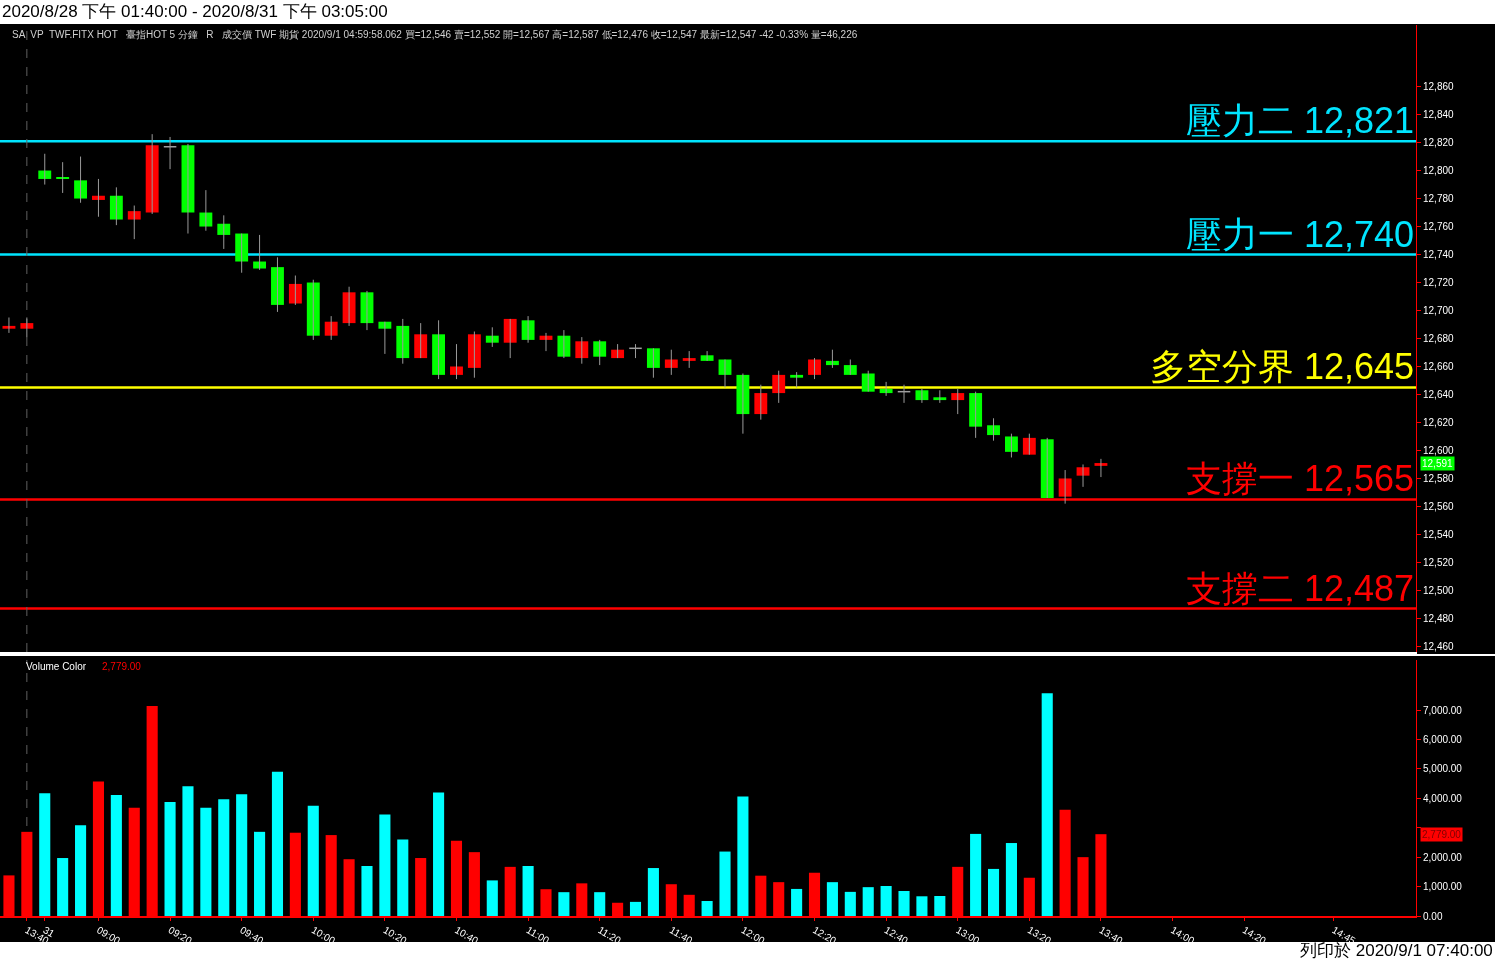  I want to click on chart-title: Volume Color, so click(56, 666).